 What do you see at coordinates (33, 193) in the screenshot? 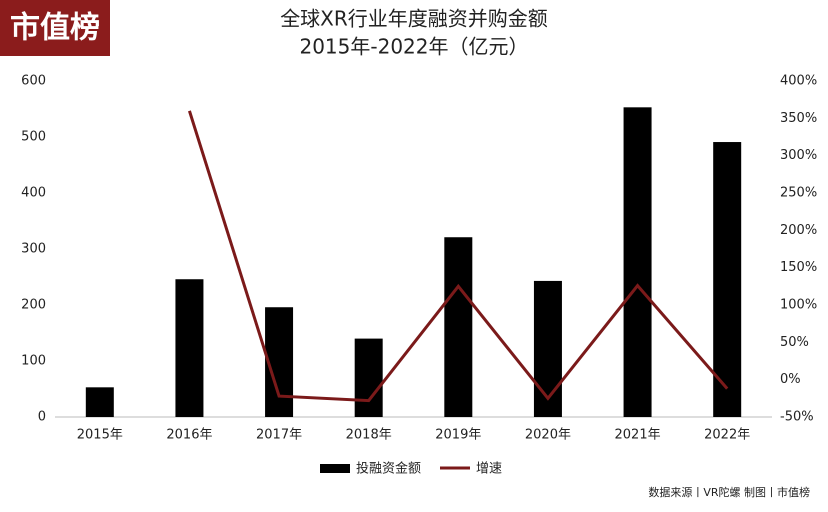
I see `y-tick-label: 400` at bounding box center [33, 193].